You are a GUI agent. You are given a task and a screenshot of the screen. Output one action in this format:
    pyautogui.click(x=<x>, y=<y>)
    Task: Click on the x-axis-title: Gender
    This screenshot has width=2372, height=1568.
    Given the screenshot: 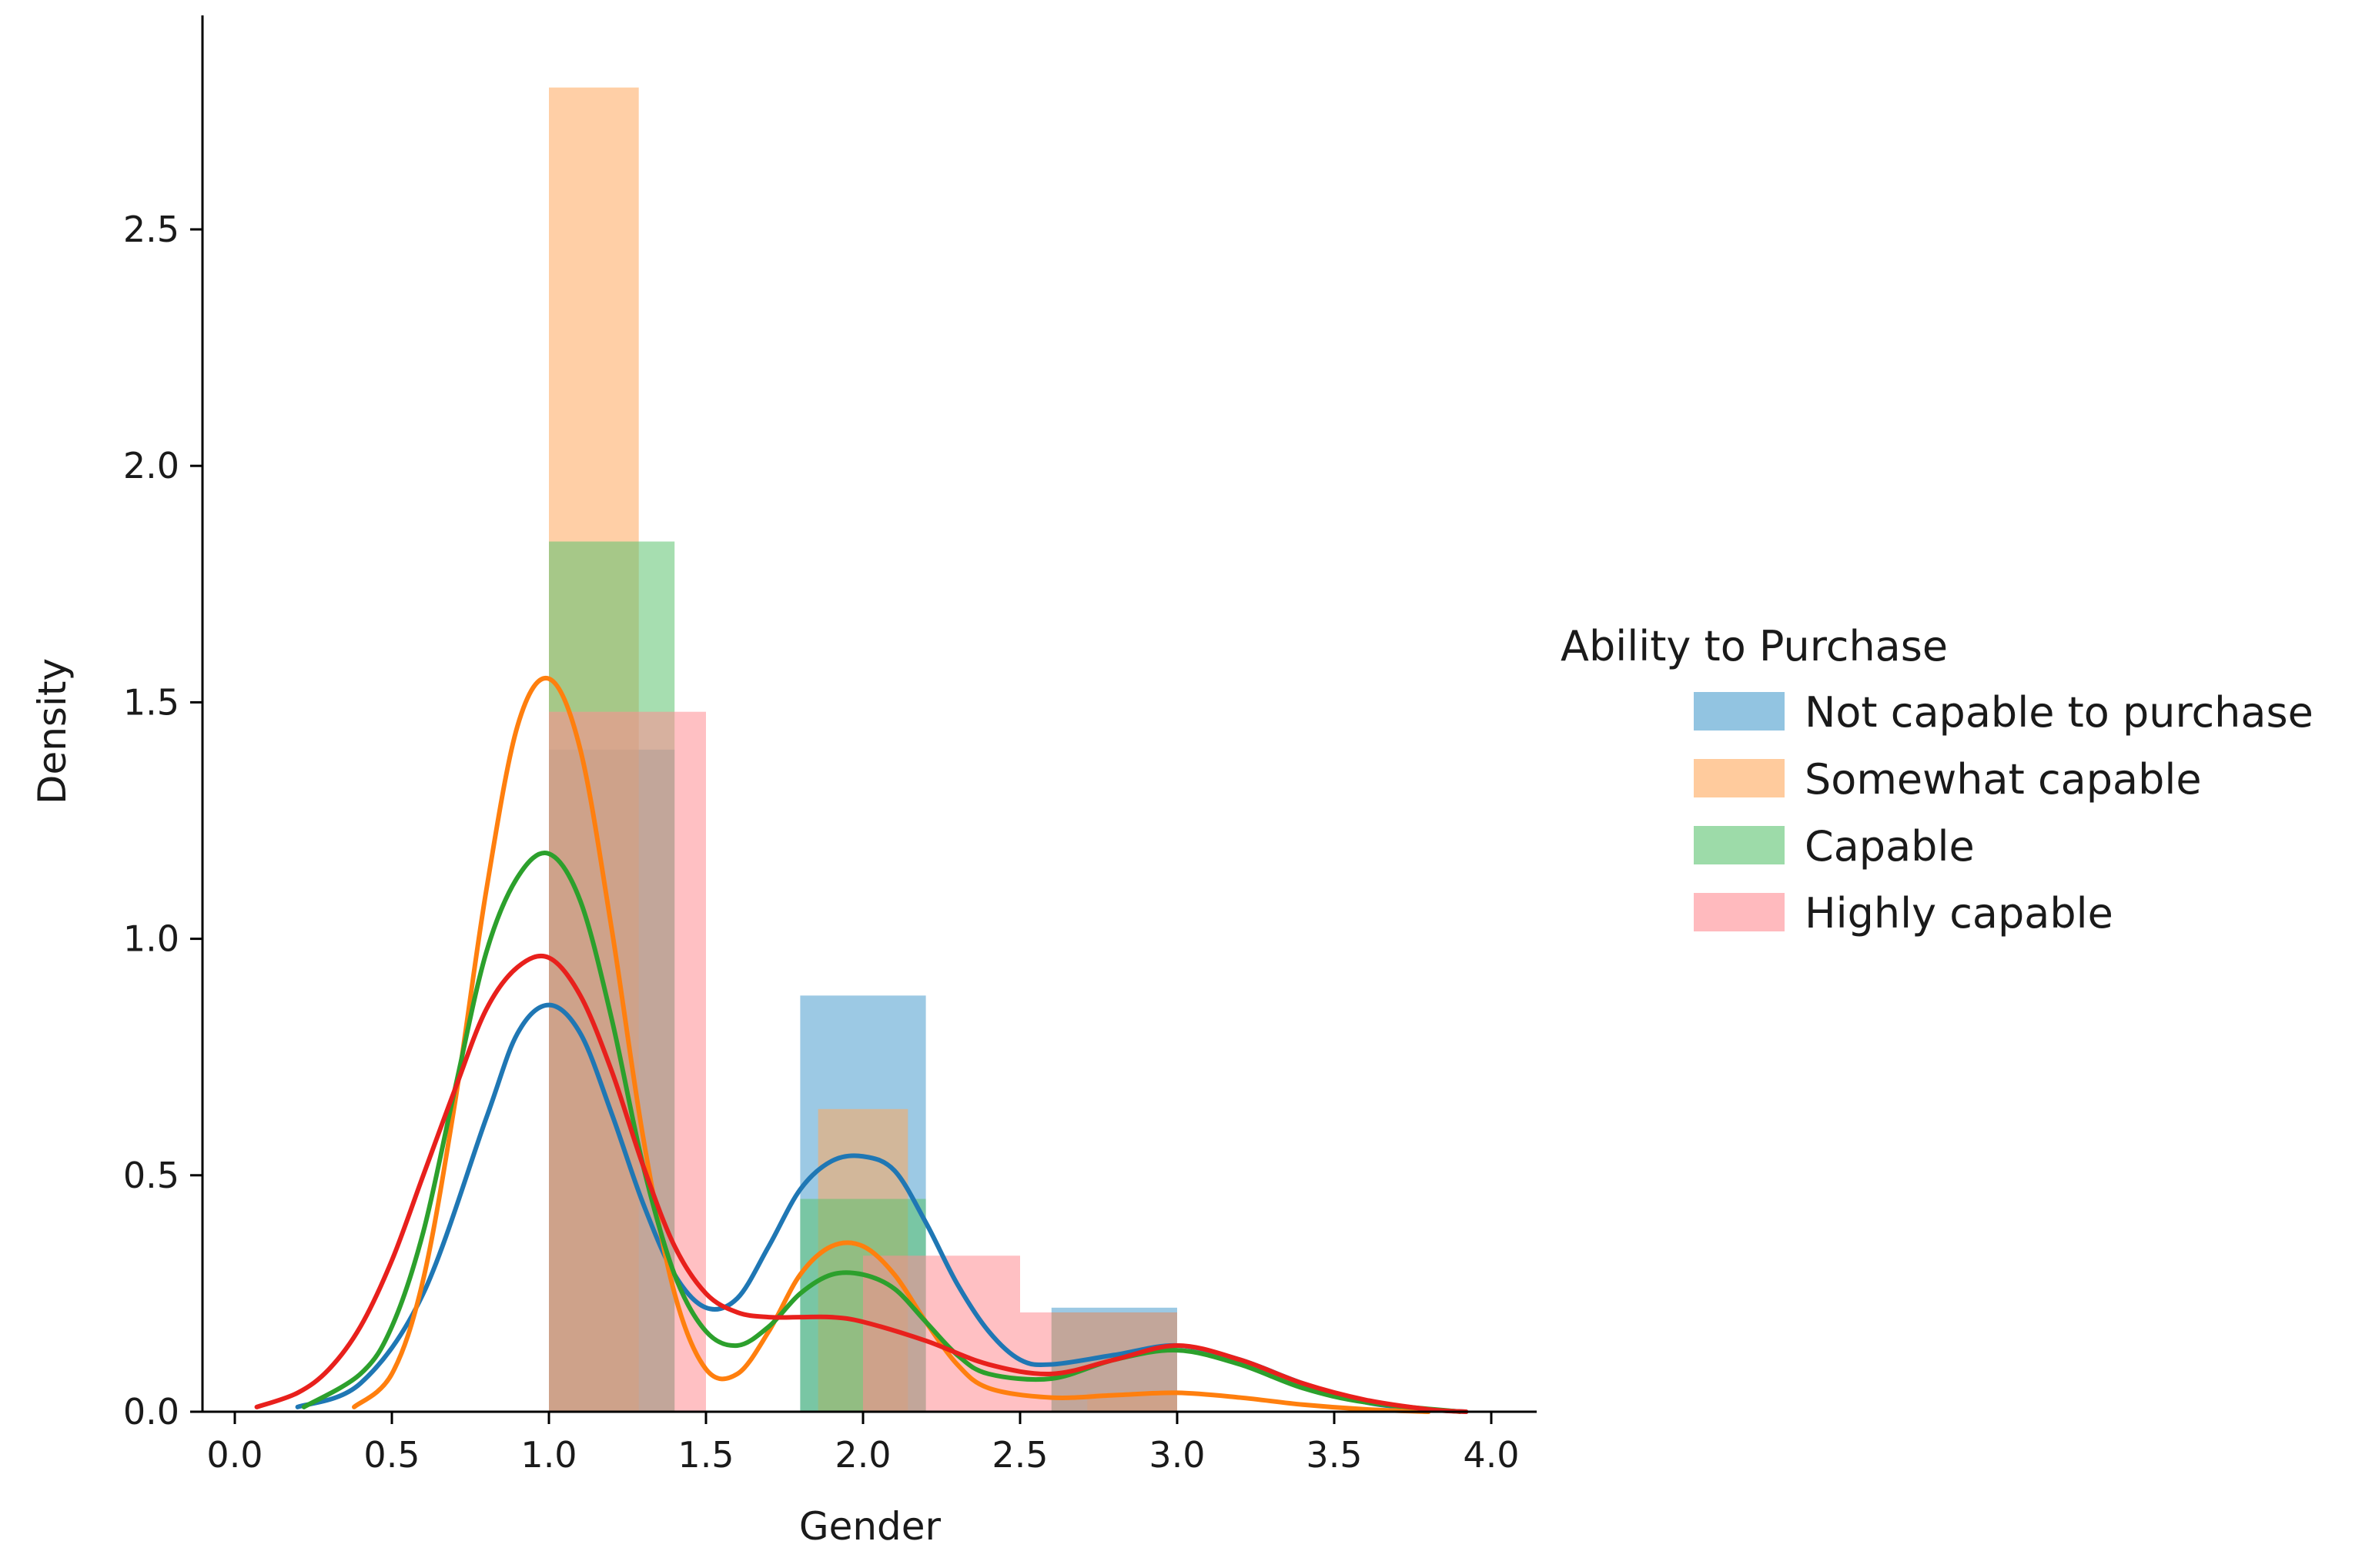 What is the action you would take?
    pyautogui.click(x=871, y=1526)
    